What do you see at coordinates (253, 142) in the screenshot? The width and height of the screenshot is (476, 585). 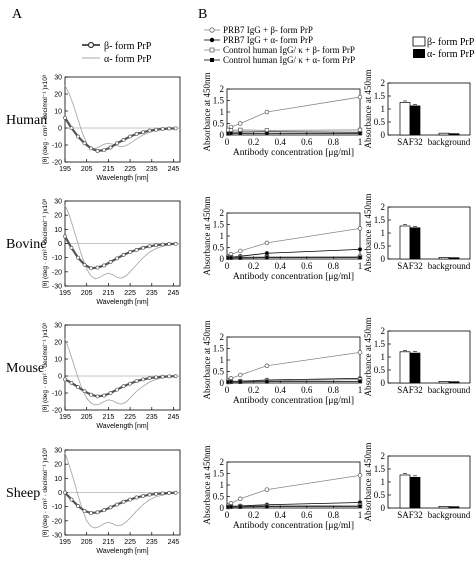 I see `elisa-x-tick-label: 0.2` at bounding box center [253, 142].